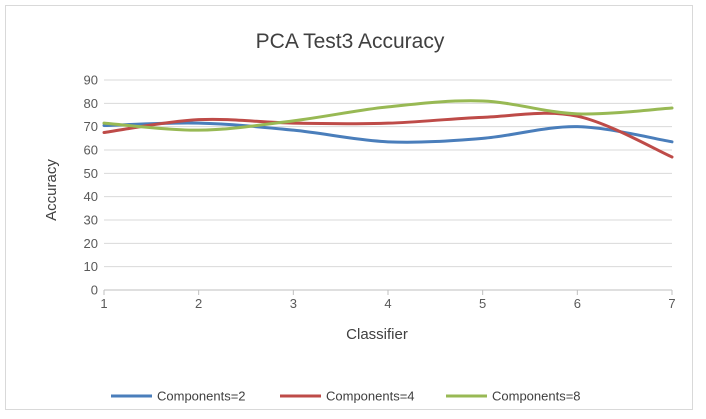 Image resolution: width=706 pixels, height=419 pixels. Describe the element at coordinates (536, 396) in the screenshot. I see `legend-label: Components=8` at that location.